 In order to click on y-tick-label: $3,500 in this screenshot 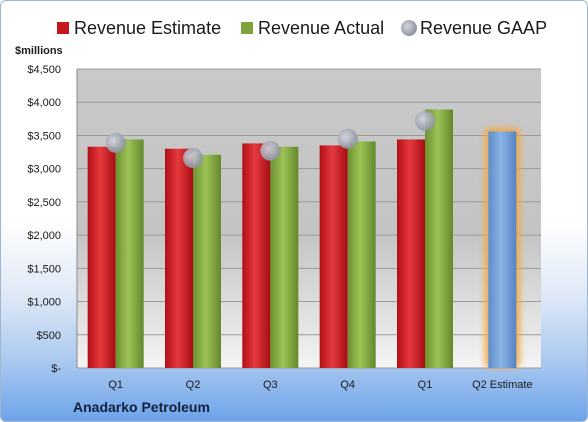, I will do `click(44, 136)`.